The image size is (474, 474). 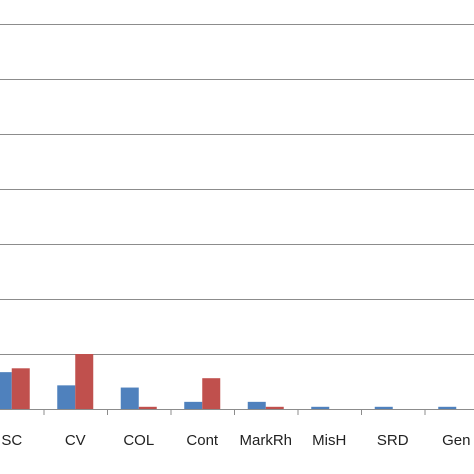 I want to click on x-tick-label: SRD, so click(x=393, y=440).